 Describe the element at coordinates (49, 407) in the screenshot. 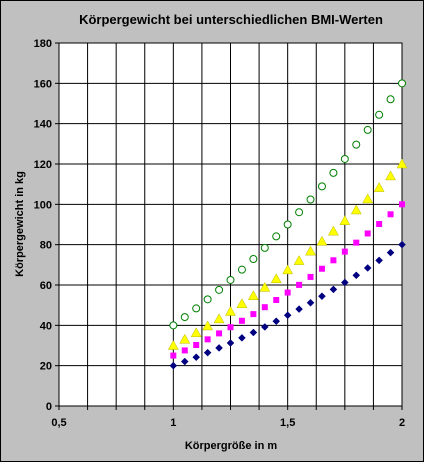

I see `y-tick-label: 0` at that location.